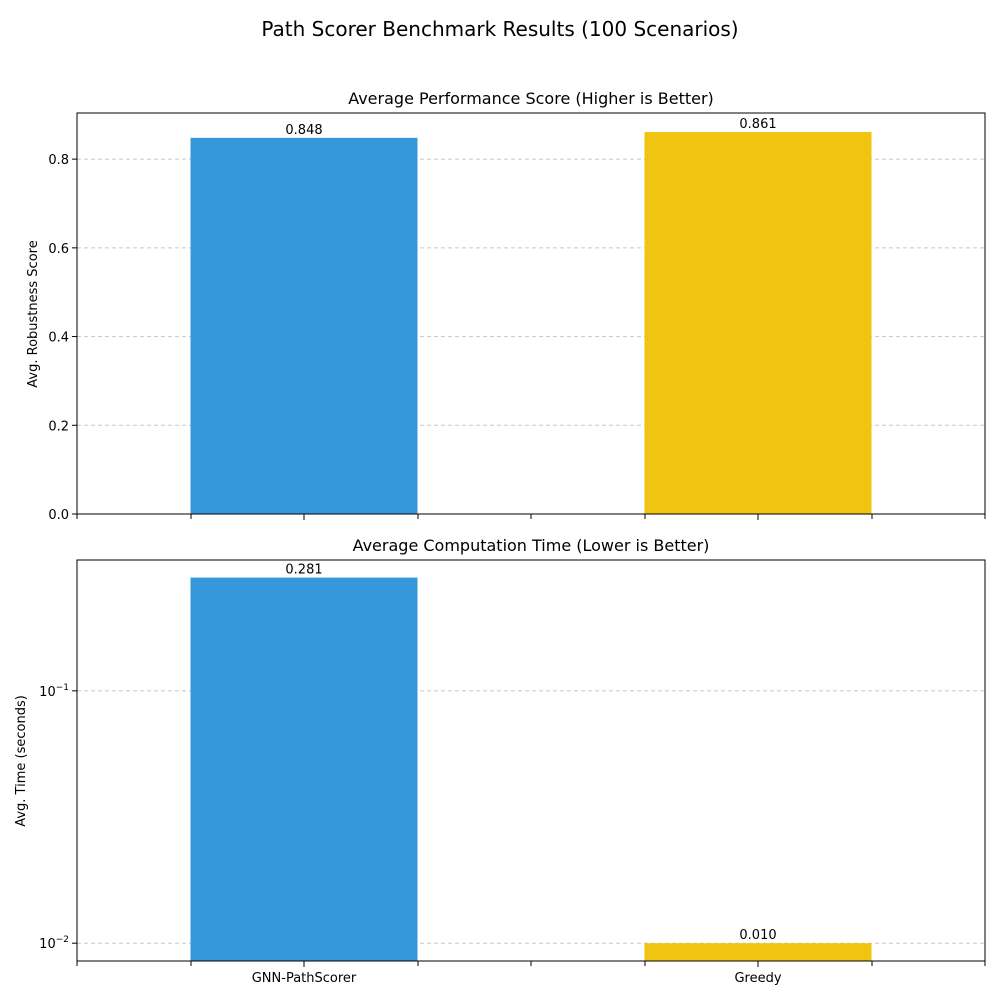 The image size is (1000, 1000). Describe the element at coordinates (758, 323) in the screenshot. I see `performance-bar-greedy` at that location.